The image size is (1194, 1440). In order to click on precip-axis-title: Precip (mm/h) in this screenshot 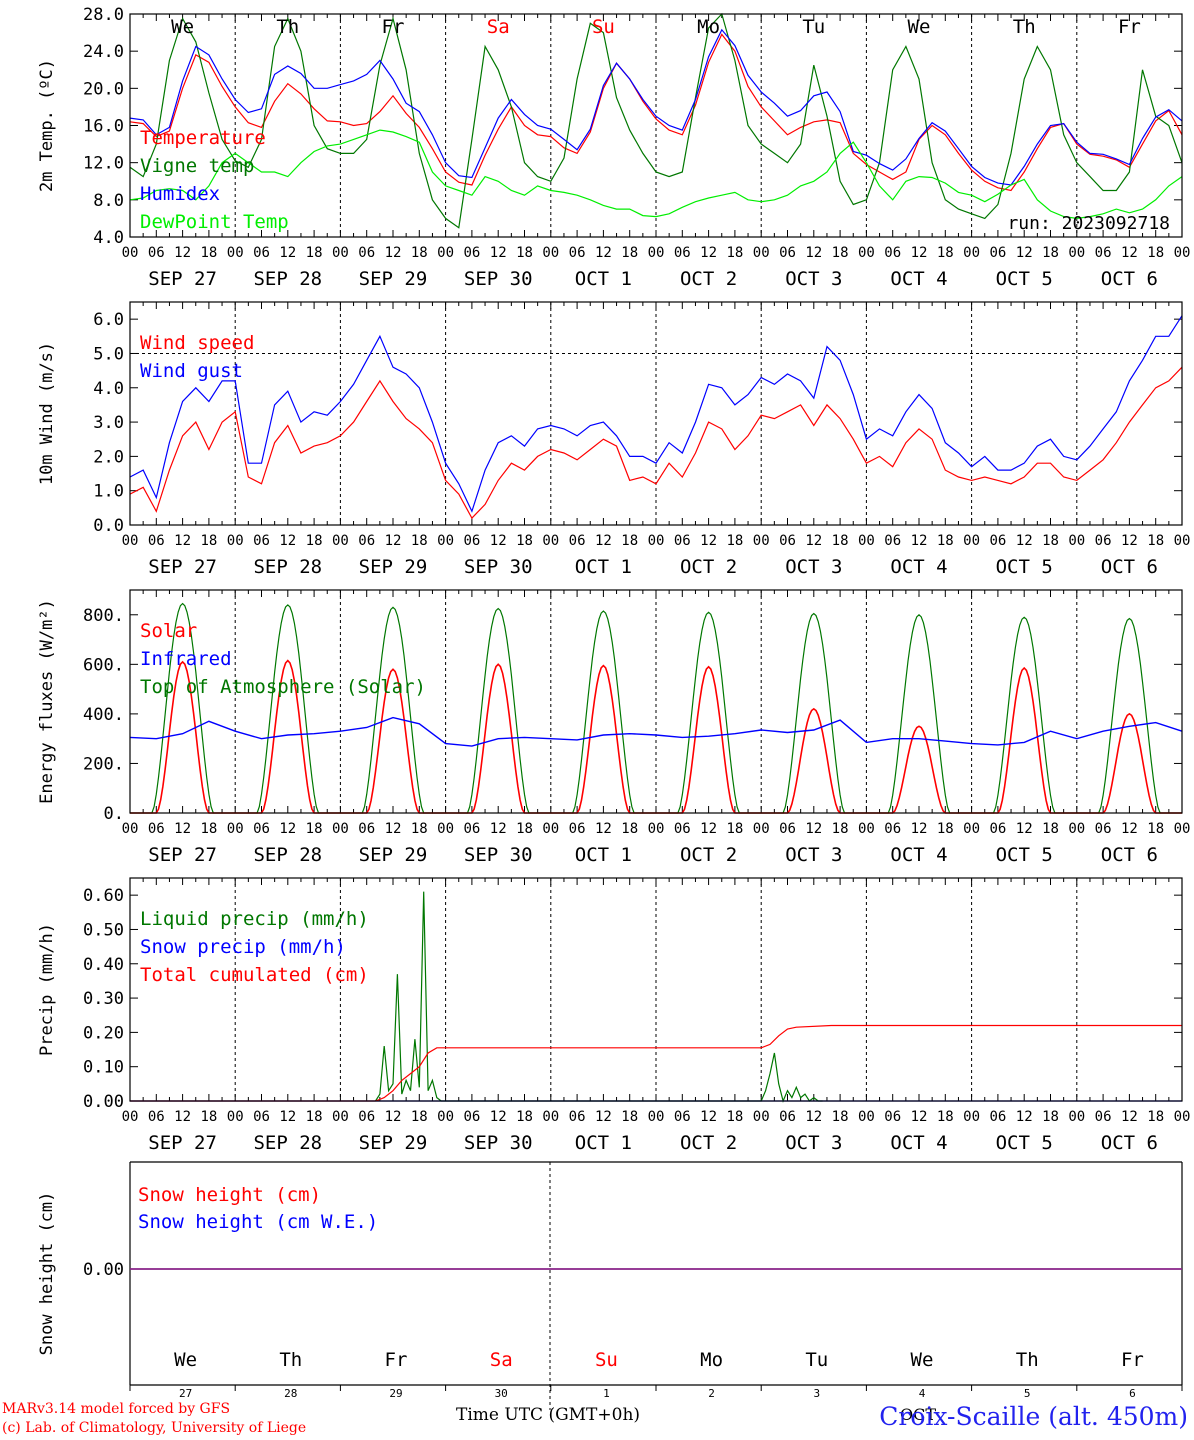, I will do `click(47, 989)`.